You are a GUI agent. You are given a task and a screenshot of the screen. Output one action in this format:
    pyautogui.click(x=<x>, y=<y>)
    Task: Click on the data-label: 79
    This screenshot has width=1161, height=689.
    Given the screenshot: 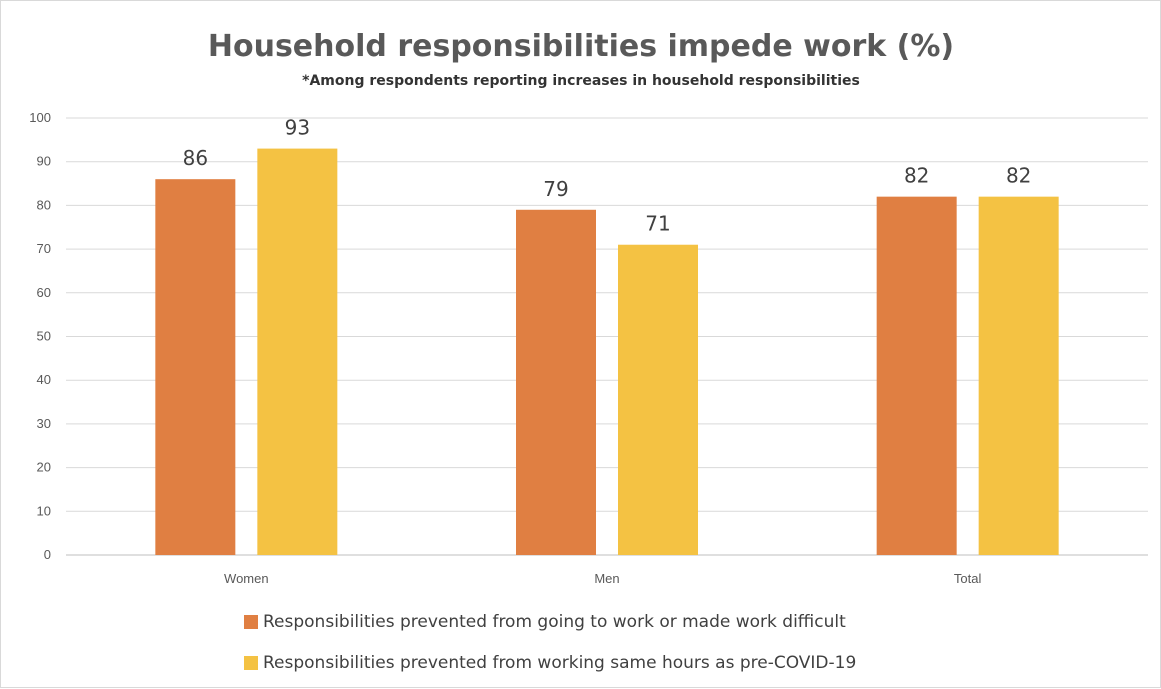 What is the action you would take?
    pyautogui.click(x=555, y=189)
    